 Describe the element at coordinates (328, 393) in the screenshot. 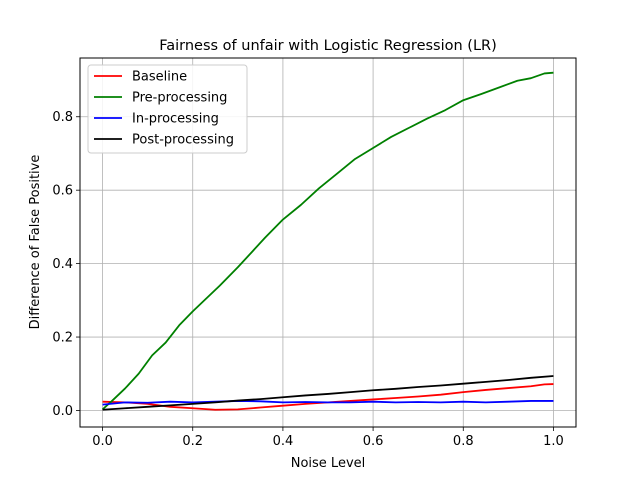

I see `series-line-post-processing` at that location.